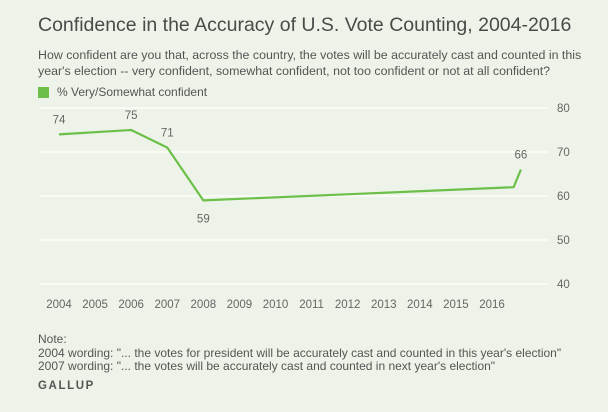  I want to click on x-tick-label: 2015, so click(456, 305).